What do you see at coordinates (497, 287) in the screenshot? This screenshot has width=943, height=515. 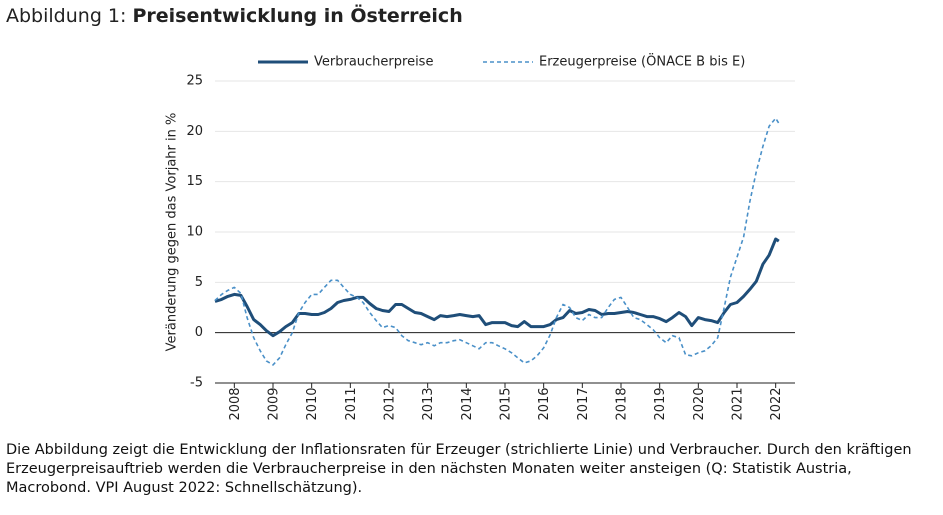 I see `series-line` at bounding box center [497, 287].